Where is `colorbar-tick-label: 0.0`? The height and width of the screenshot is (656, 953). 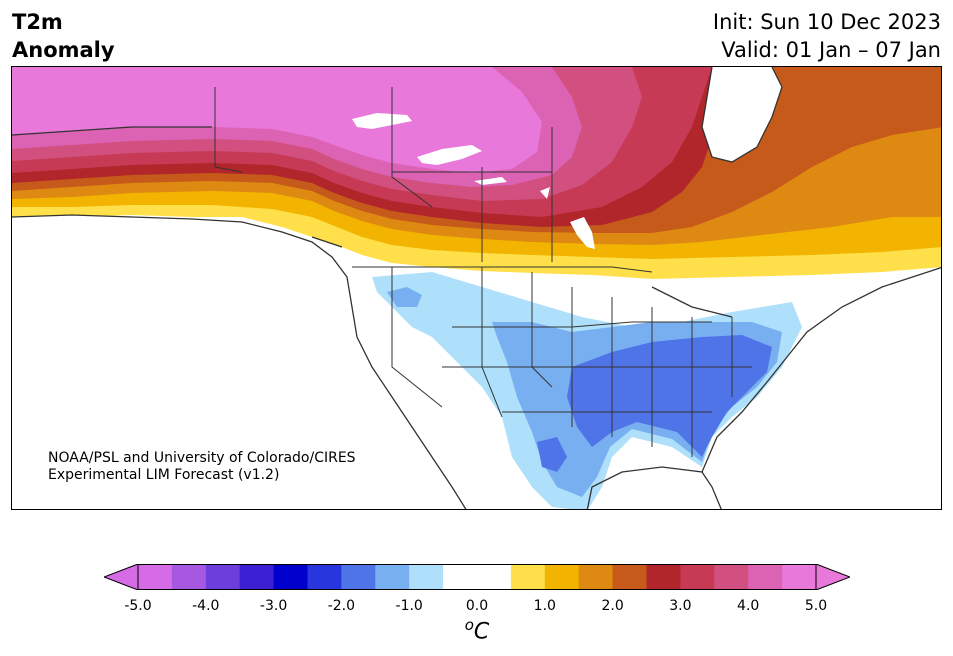
colorbar-tick-label: 0.0 is located at coordinates (477, 606).